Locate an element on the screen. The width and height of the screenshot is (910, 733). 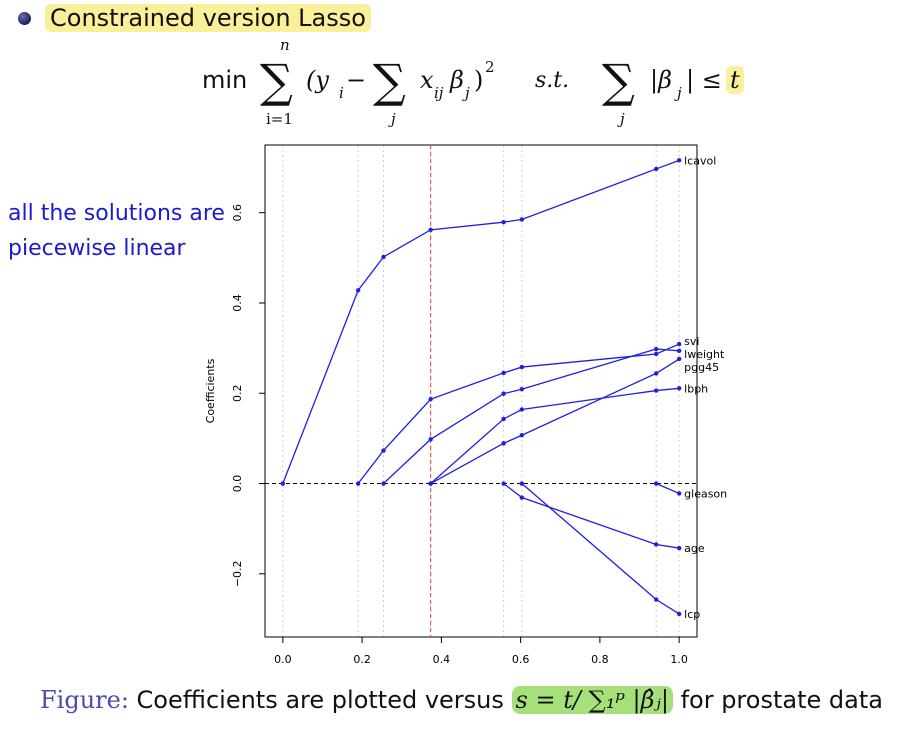
formula-t: t is located at coordinates (735, 80).